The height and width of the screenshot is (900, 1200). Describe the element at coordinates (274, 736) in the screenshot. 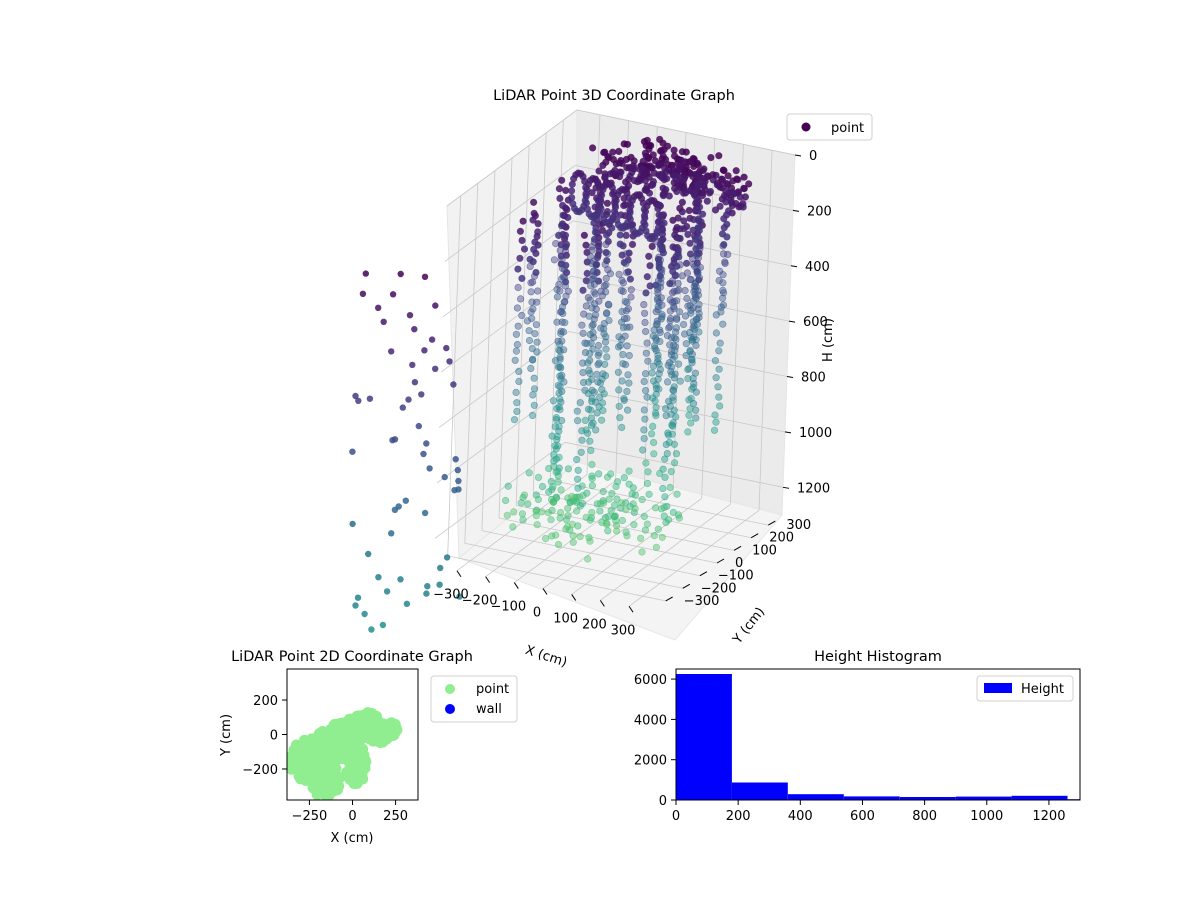

I see `tick-label-2d-y: 0` at that location.